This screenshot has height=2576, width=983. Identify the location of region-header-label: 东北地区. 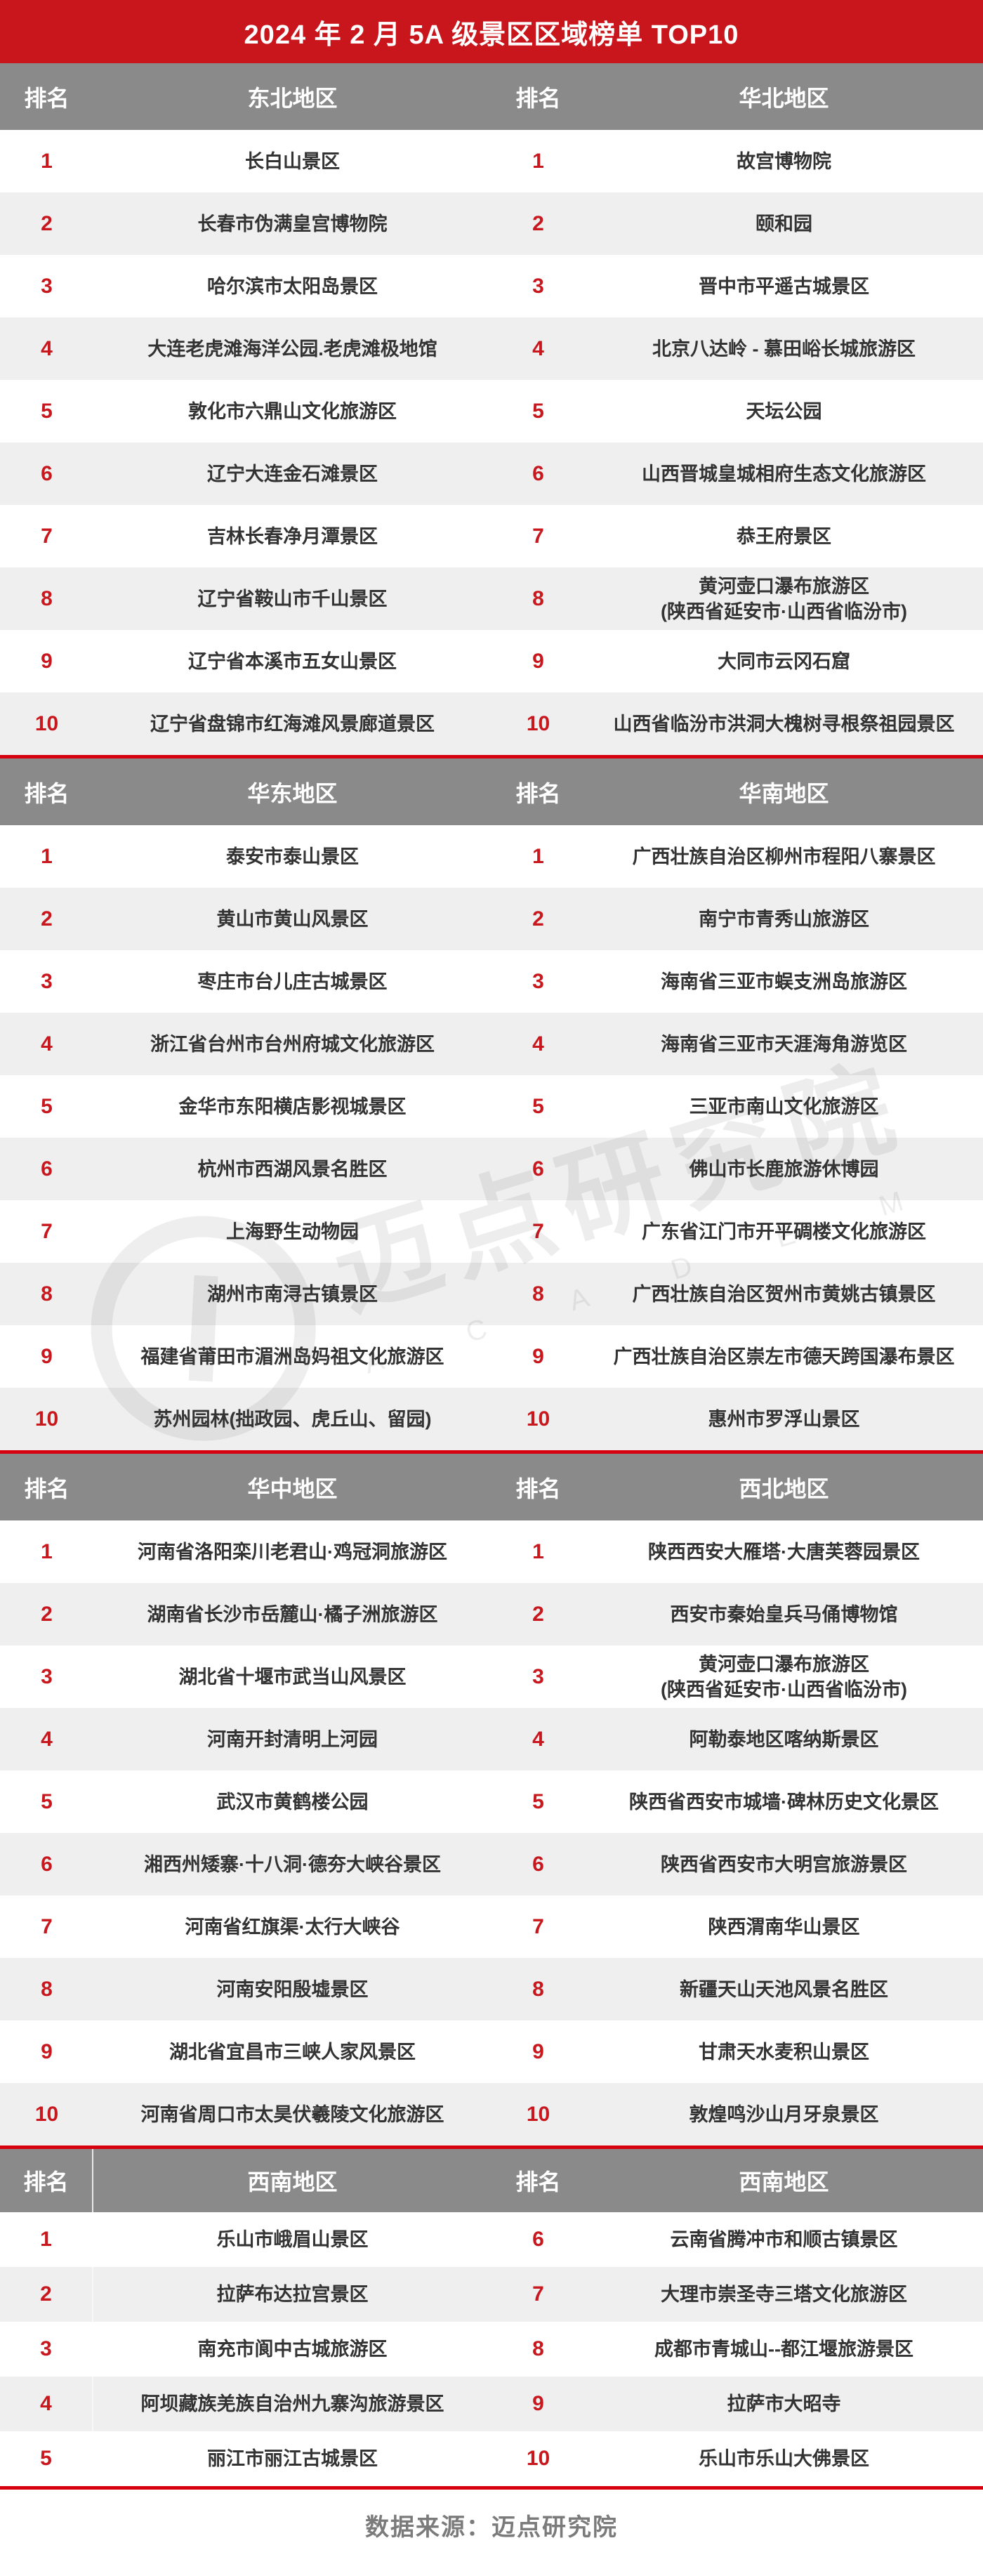
(292, 98).